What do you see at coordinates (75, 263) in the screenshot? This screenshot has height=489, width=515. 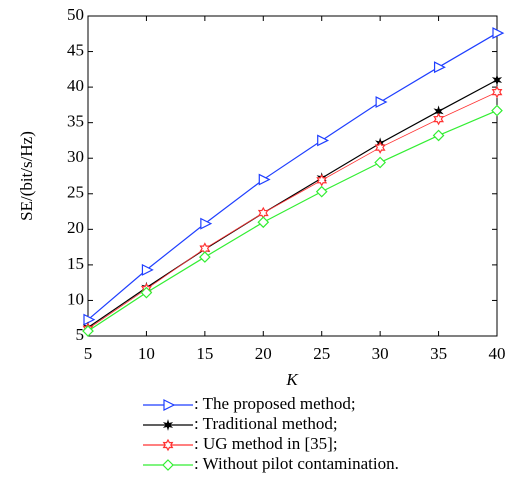 I see `y-tick-label: 15` at bounding box center [75, 263].